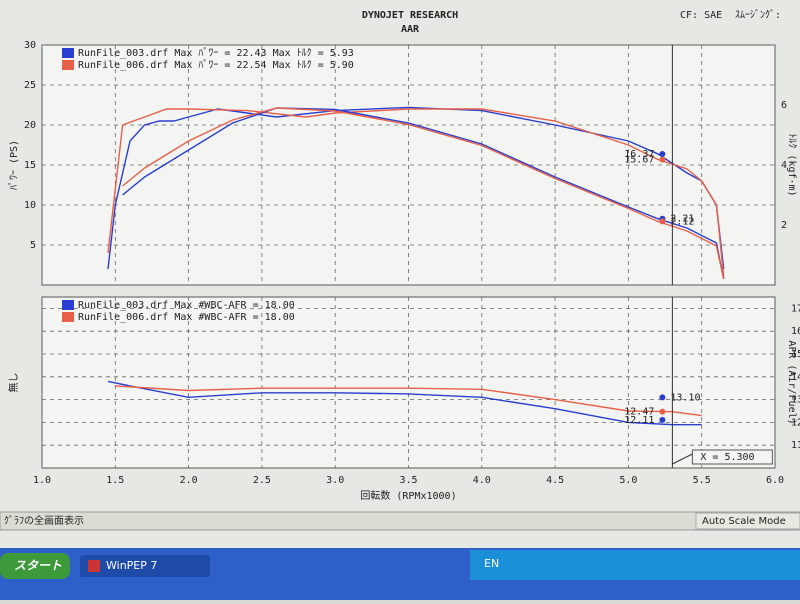  I want to click on cursor-value: 2.12, so click(682, 221).